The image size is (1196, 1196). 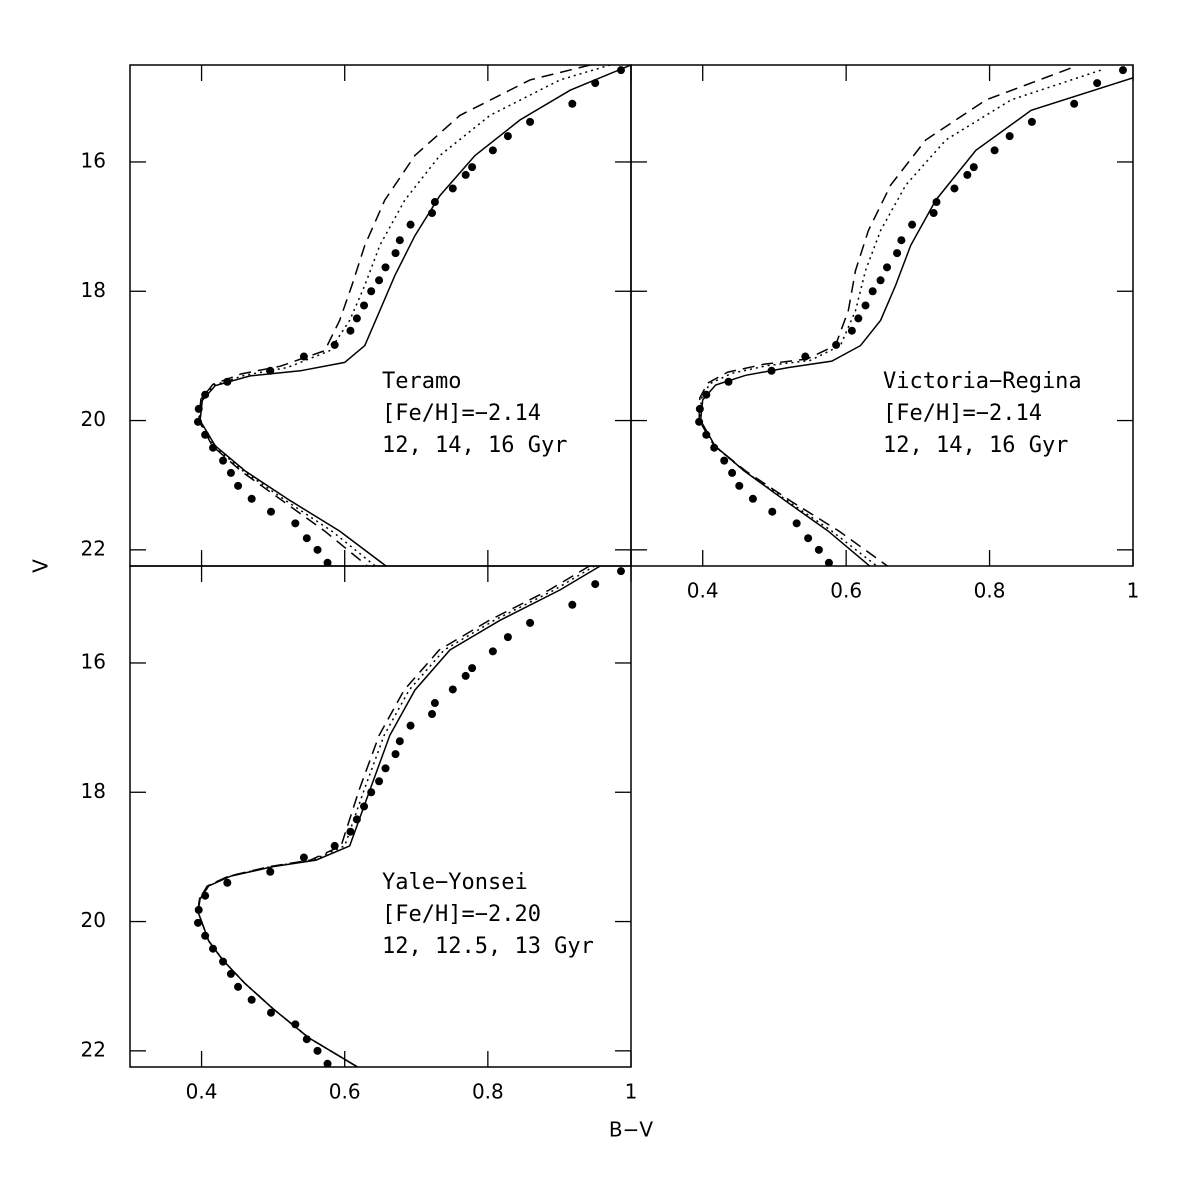 I want to click on annotation: Teramo, so click(x=421, y=381).